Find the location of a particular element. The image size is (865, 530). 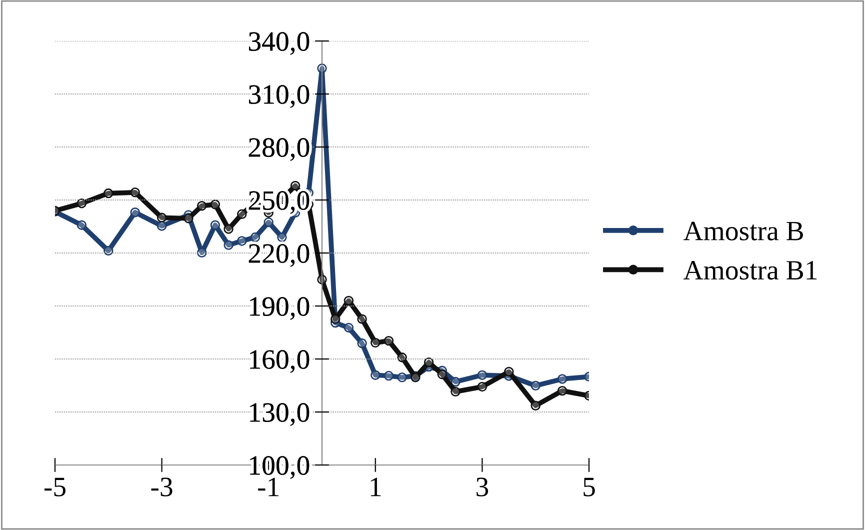

x-tick-label: -3 is located at coordinates (161, 487).